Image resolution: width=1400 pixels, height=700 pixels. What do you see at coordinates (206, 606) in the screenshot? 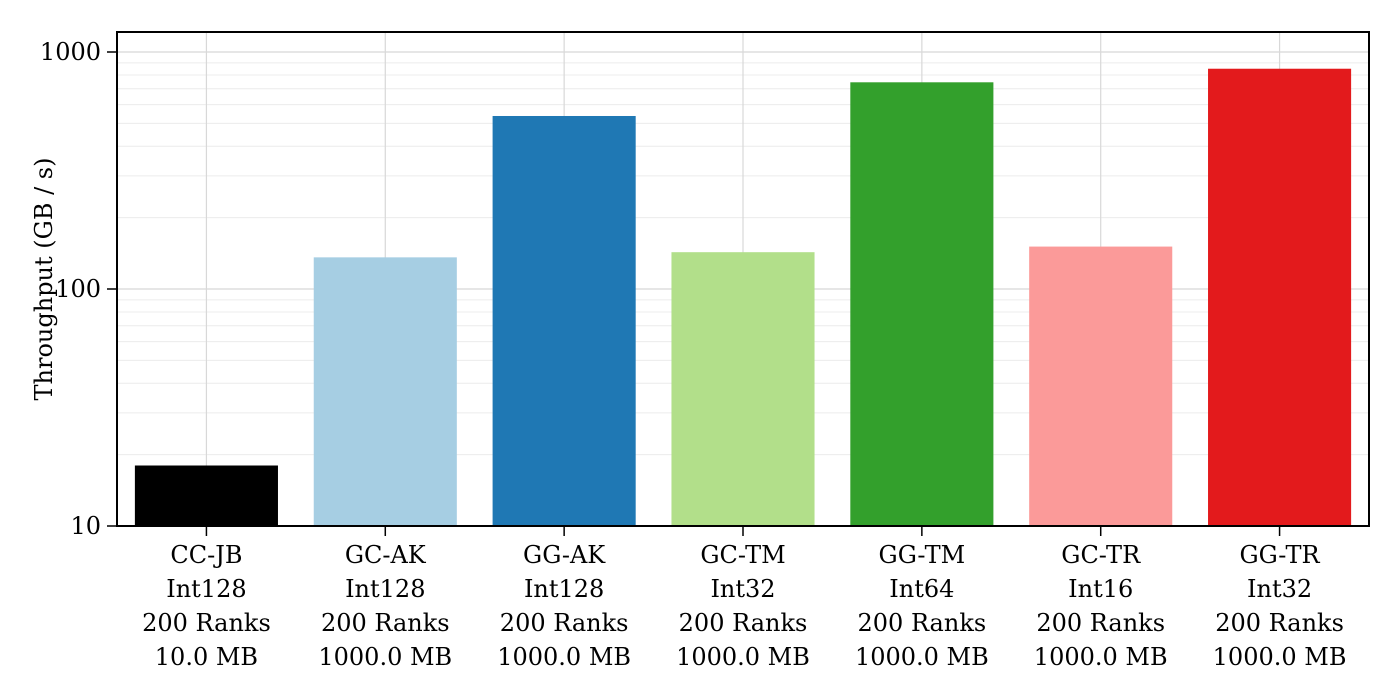
I see `x-tick-label: CC-JB Int128 200 Ranks 10.0 MB` at bounding box center [206, 606].